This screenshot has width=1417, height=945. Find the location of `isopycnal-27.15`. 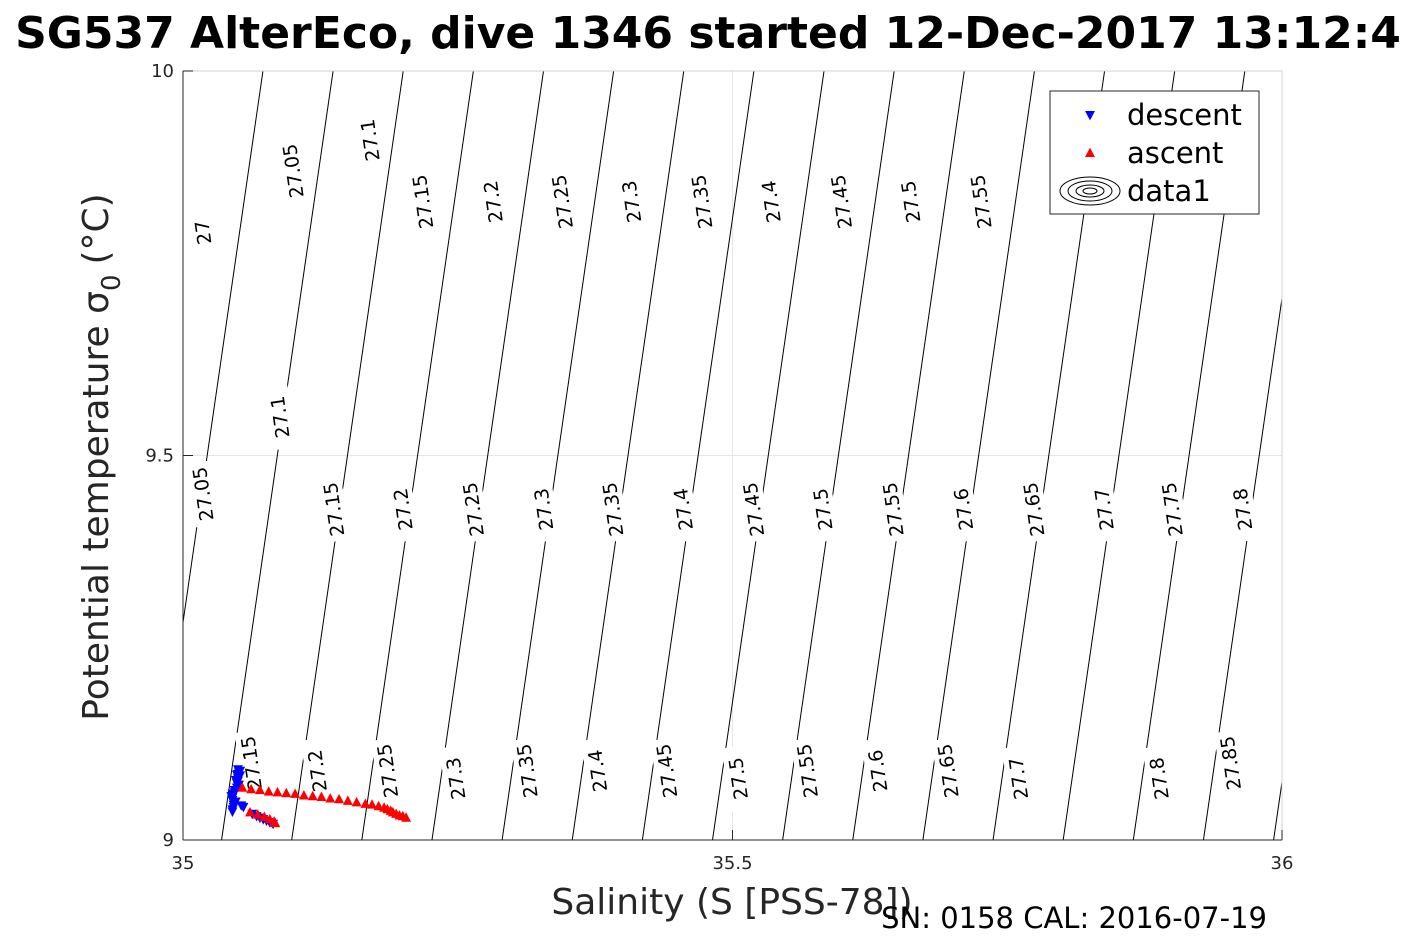

isopycnal-27.15 is located at coordinates (417, 455).